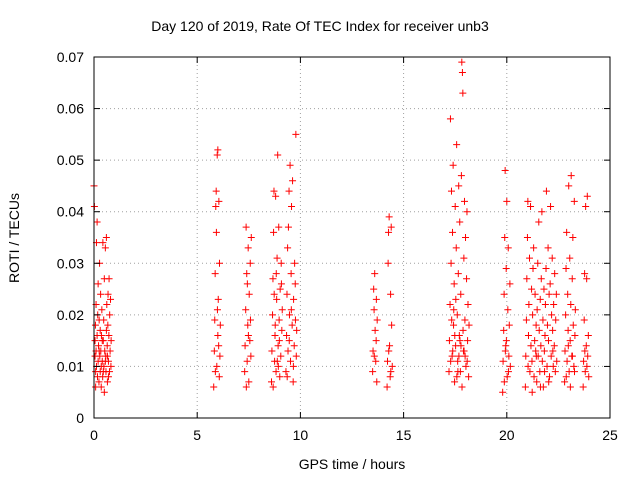 This screenshot has height=480, width=640. What do you see at coordinates (70, 109) in the screenshot?
I see `y-tick-label: 0.06` at bounding box center [70, 109].